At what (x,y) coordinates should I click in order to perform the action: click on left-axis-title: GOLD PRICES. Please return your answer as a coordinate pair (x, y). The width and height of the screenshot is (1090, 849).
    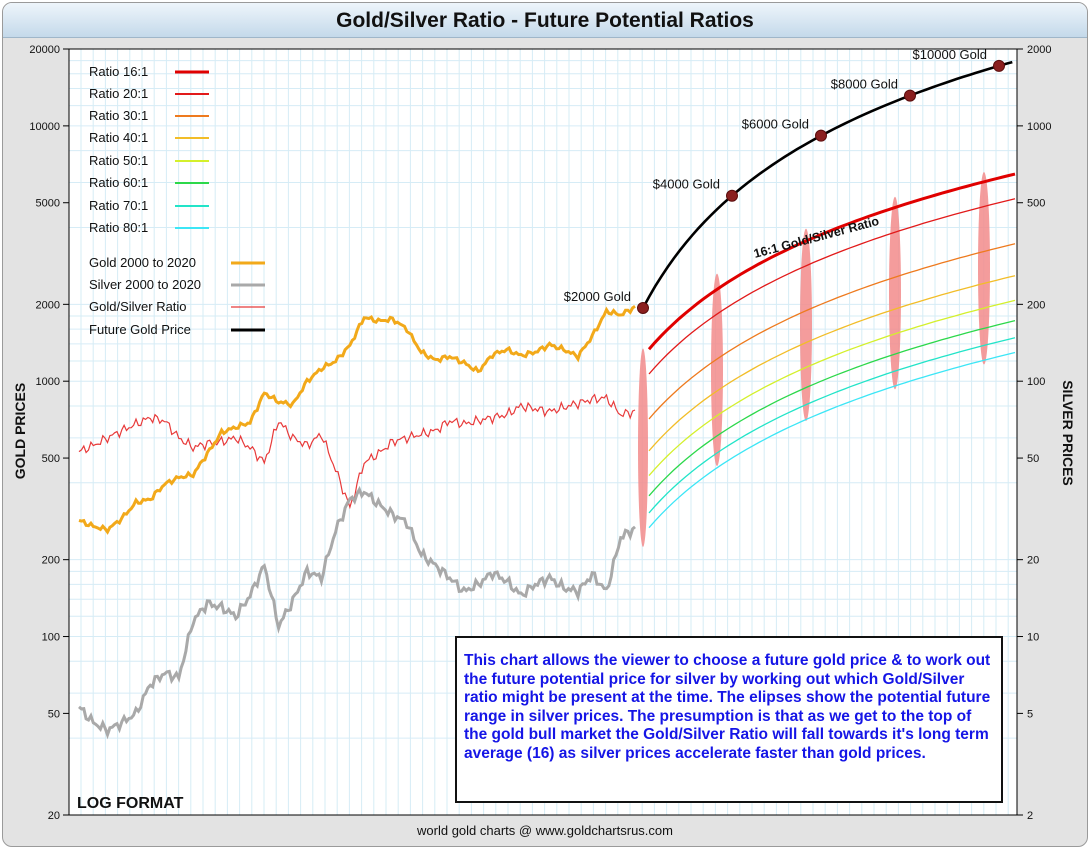
    Looking at the image, I should click on (20, 431).